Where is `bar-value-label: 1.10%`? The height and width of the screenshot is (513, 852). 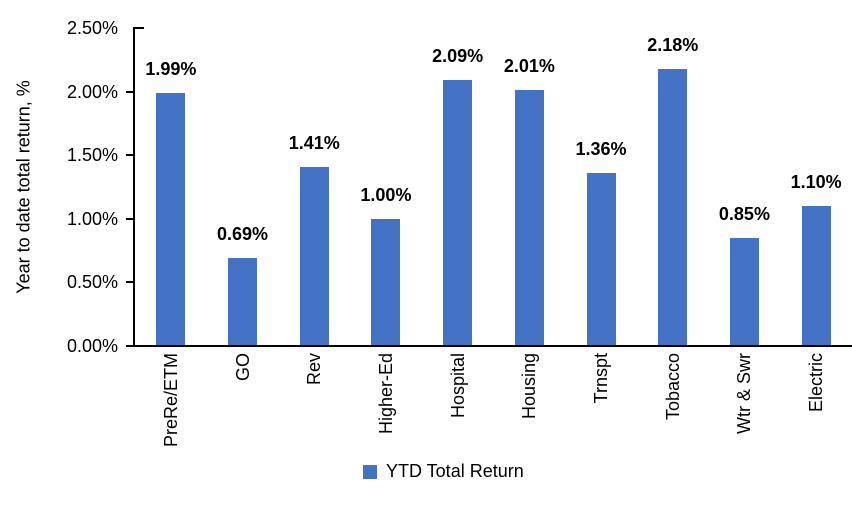 bar-value-label: 1.10% is located at coordinates (816, 182).